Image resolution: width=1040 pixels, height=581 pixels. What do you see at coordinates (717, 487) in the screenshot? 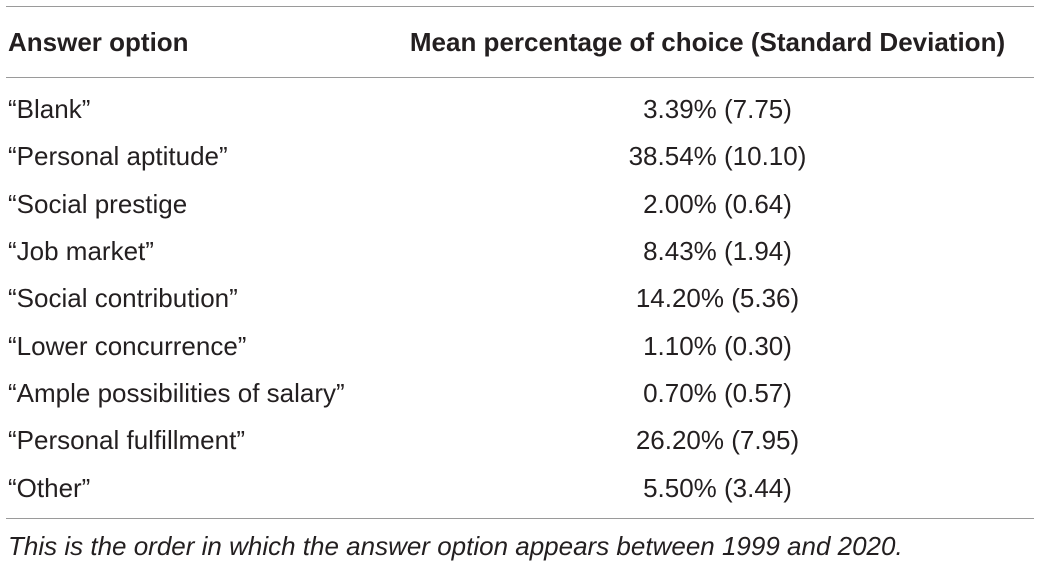
I see `mean-percentage-cell: 5.50% (3.44)` at bounding box center [717, 487].